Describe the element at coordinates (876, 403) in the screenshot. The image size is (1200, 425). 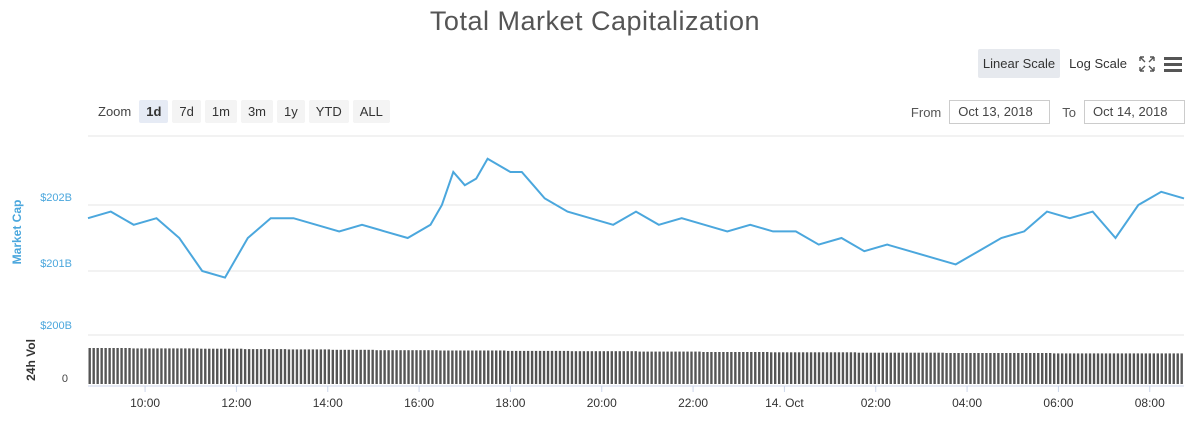
I see `x-tick-label: 02:00` at that location.